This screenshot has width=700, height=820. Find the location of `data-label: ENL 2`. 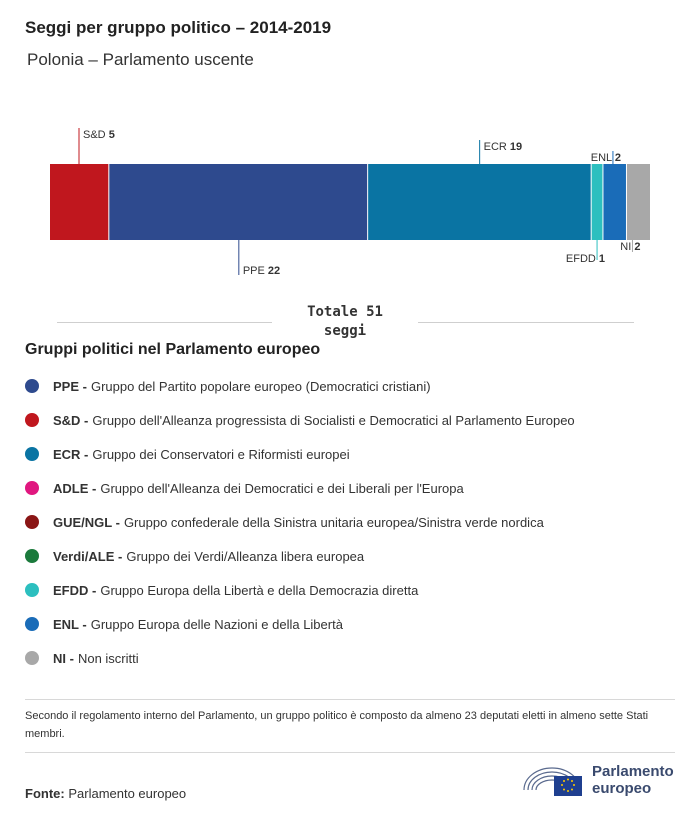

data-label: ENL 2 is located at coordinates (606, 158).